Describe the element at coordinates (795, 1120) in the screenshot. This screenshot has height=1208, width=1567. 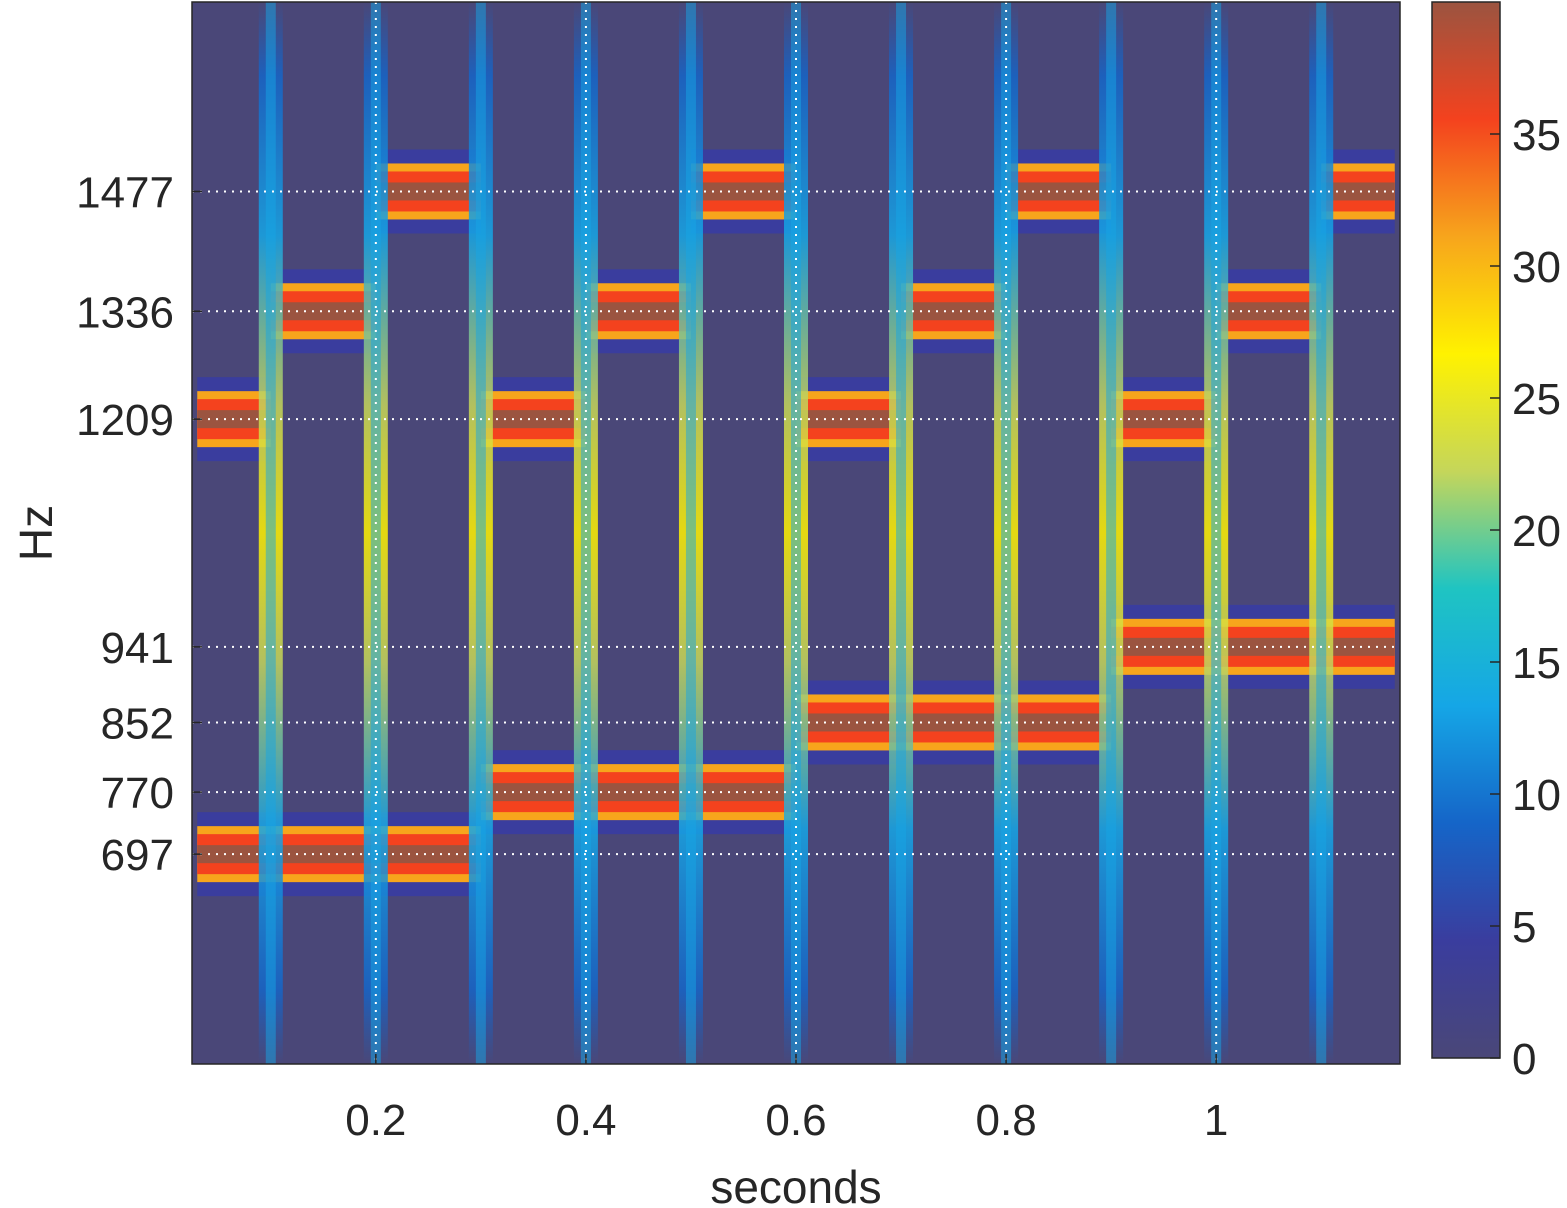
I see `x-tick-label: 0.6` at that location.